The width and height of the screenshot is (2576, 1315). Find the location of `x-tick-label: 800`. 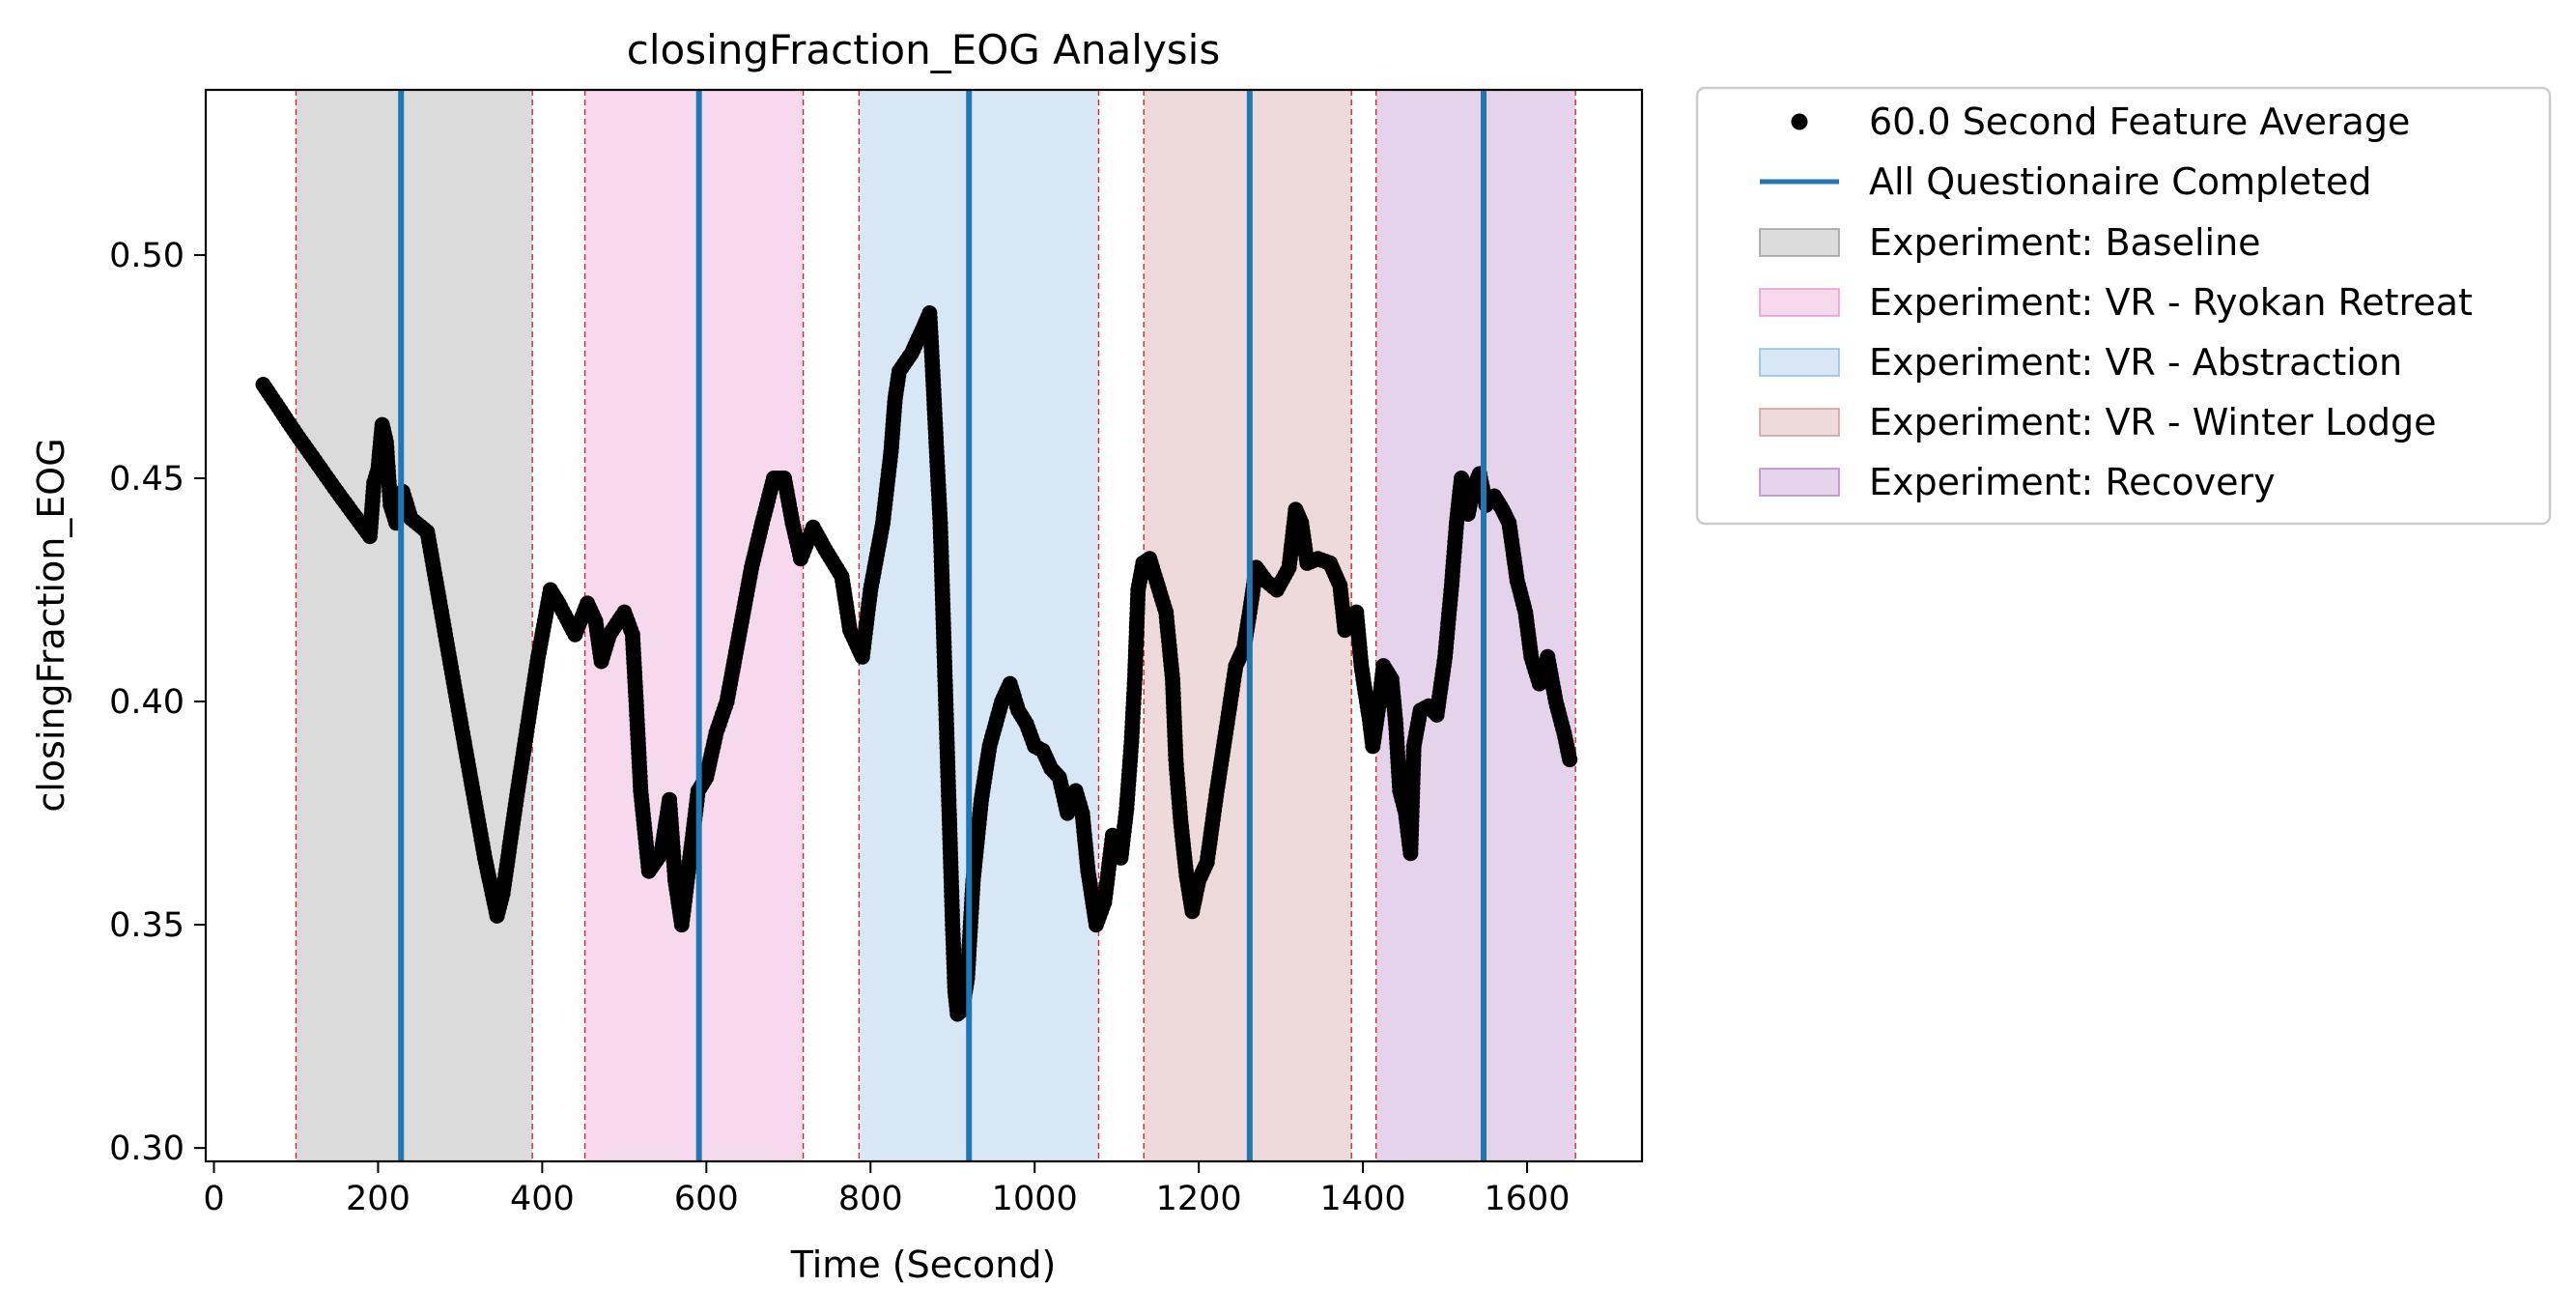

x-tick-label: 800 is located at coordinates (870, 1199).